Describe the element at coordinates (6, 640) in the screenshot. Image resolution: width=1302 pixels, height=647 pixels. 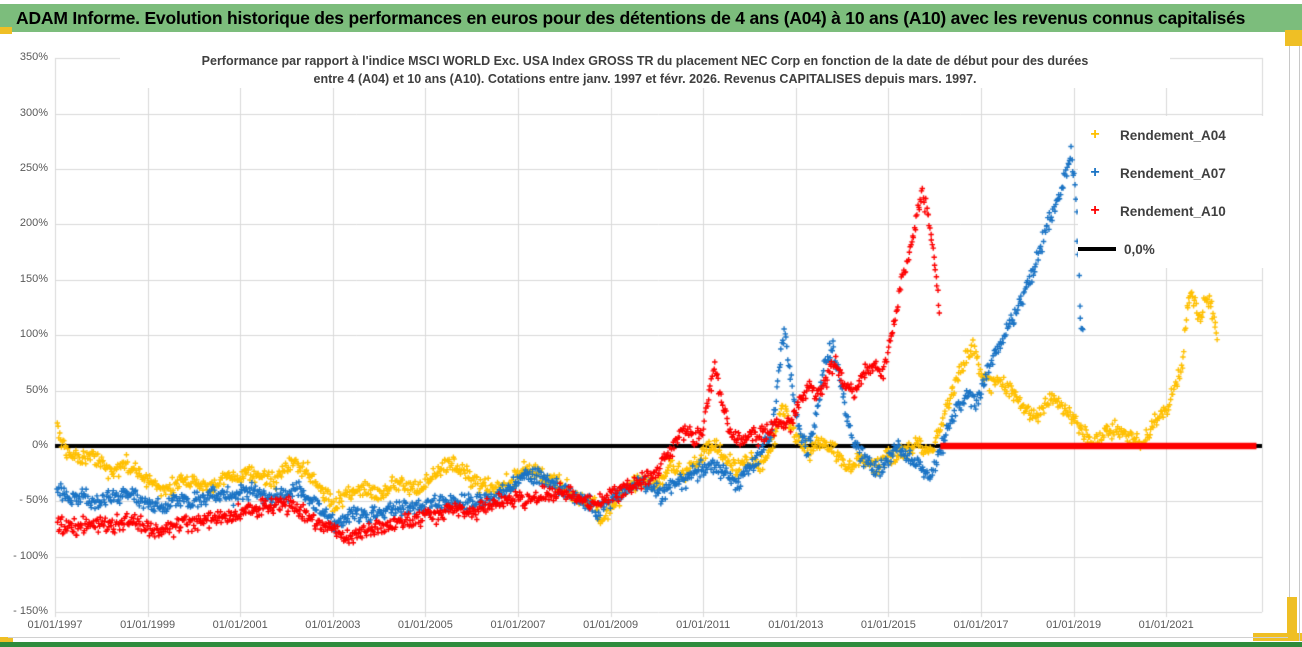
I see `gold-accent-bottom-left` at that location.